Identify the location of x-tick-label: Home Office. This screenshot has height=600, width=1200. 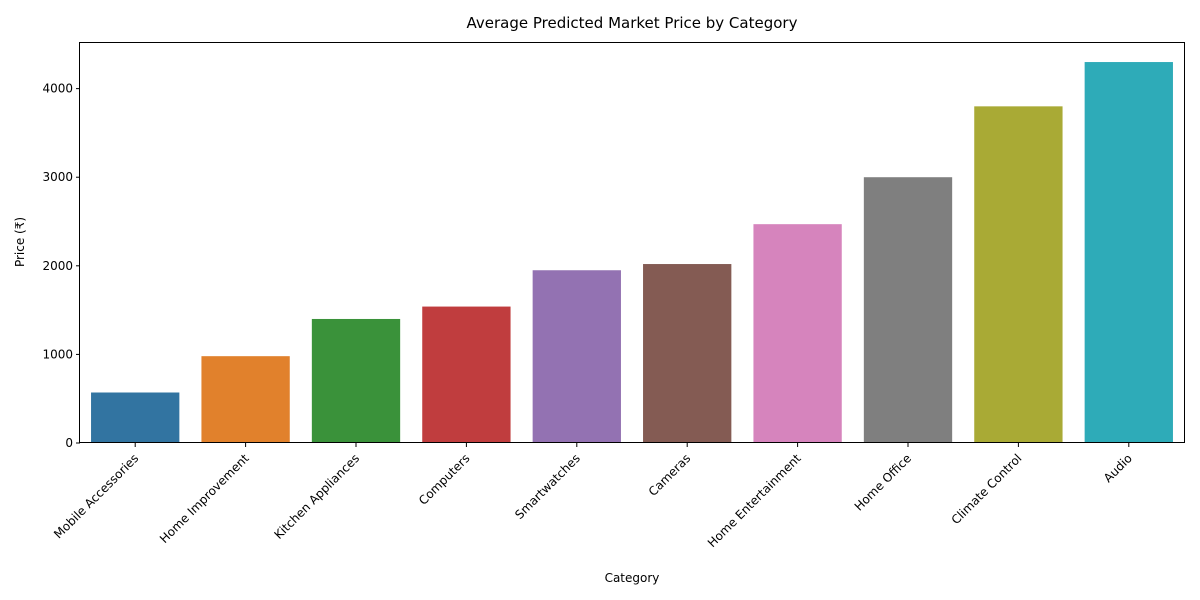
(883, 482).